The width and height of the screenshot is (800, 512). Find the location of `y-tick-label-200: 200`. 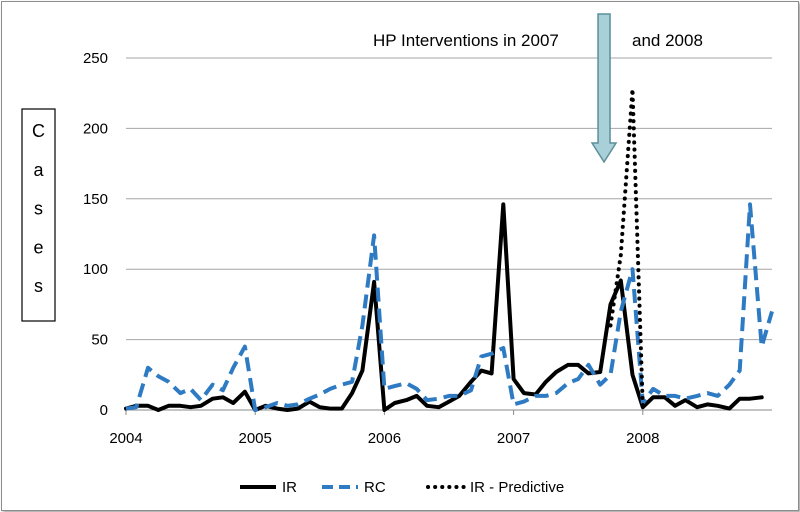

y-tick-label-200: 200 is located at coordinates (95, 128).